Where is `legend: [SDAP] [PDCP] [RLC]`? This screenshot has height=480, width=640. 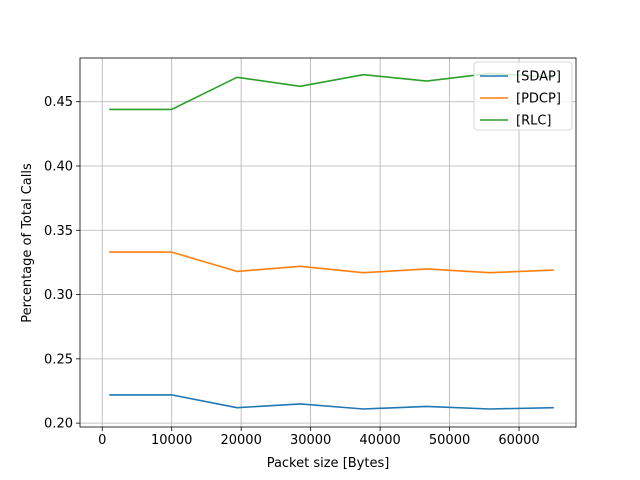 legend: [SDAP] [PDCP] [RLC] is located at coordinates (523, 96).